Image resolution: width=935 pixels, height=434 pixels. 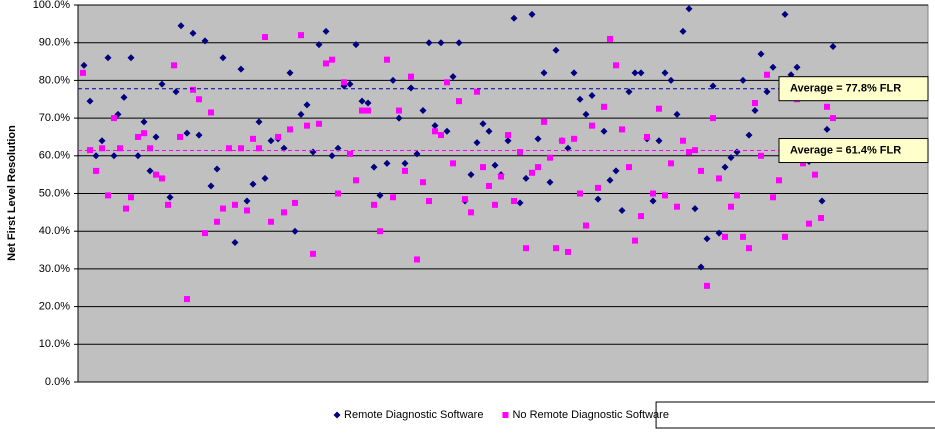 What do you see at coordinates (54, 118) in the screenshot?
I see `y-tick-label: 70.0%` at bounding box center [54, 118].